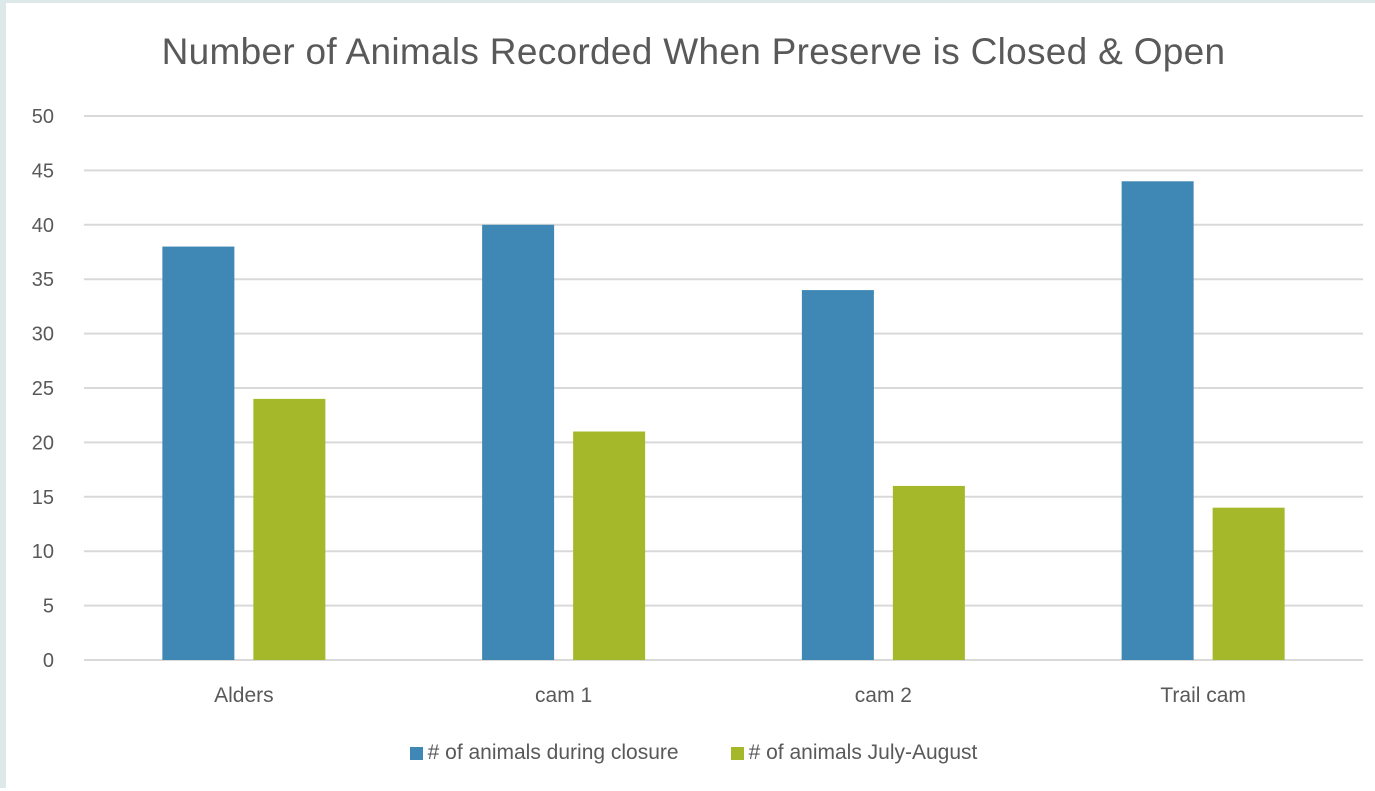 This screenshot has height=791, width=1375. Describe the element at coordinates (43, 226) in the screenshot. I see `y-tick-label: 40` at that location.